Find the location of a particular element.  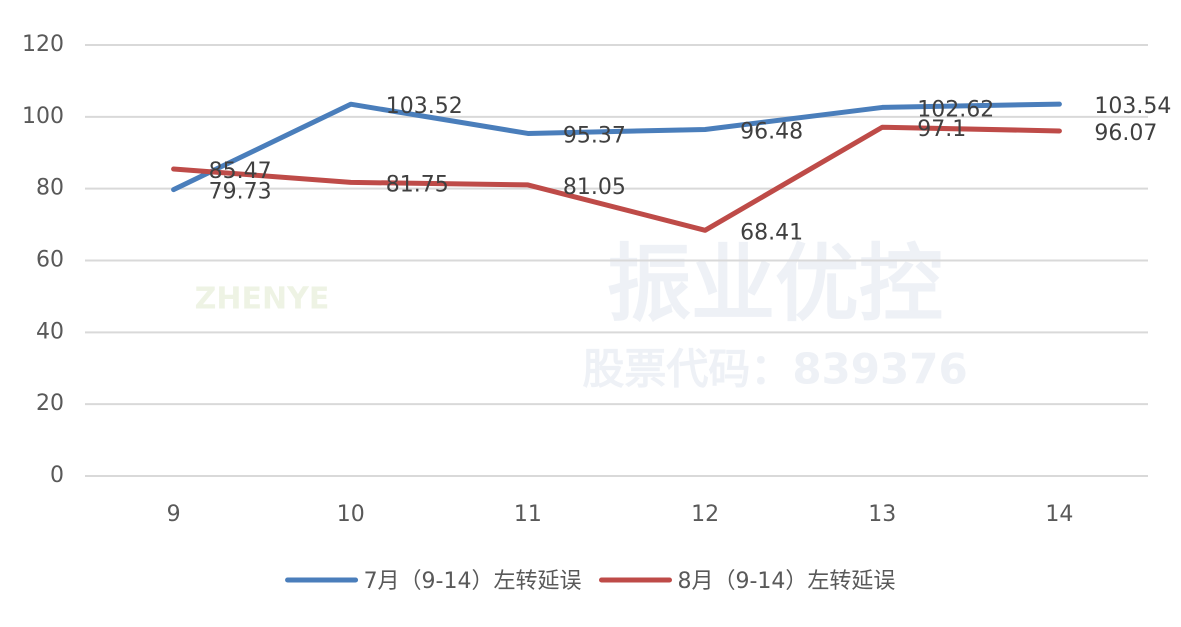

y-tick-label: 80 is located at coordinates (50, 188).